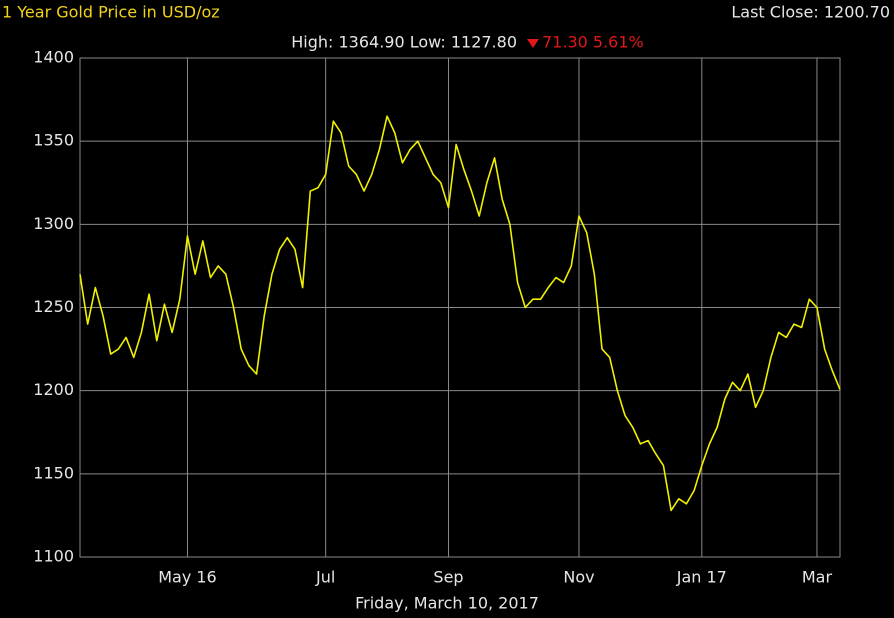  What do you see at coordinates (53, 223) in the screenshot?
I see `y-tick-label: 1300` at bounding box center [53, 223].